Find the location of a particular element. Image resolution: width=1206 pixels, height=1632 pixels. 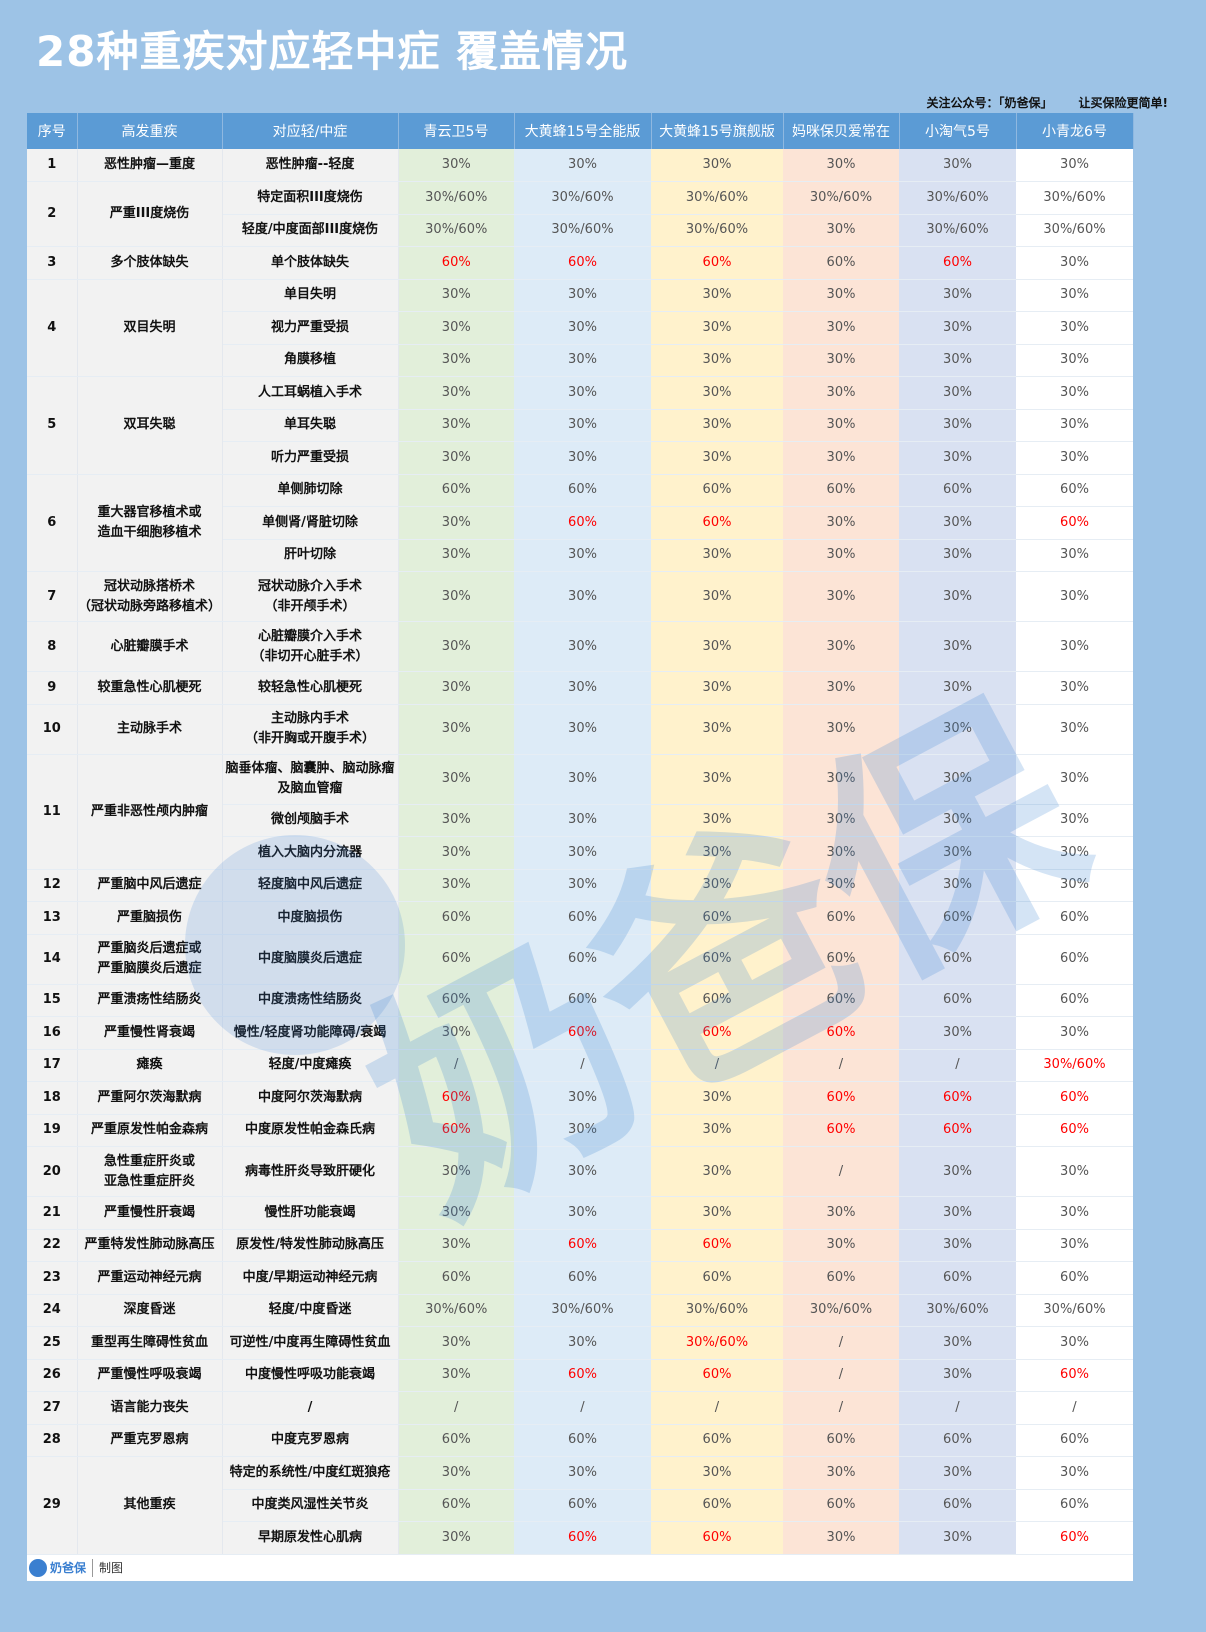

major-disease: 其他重疾 is located at coordinates (150, 1505).